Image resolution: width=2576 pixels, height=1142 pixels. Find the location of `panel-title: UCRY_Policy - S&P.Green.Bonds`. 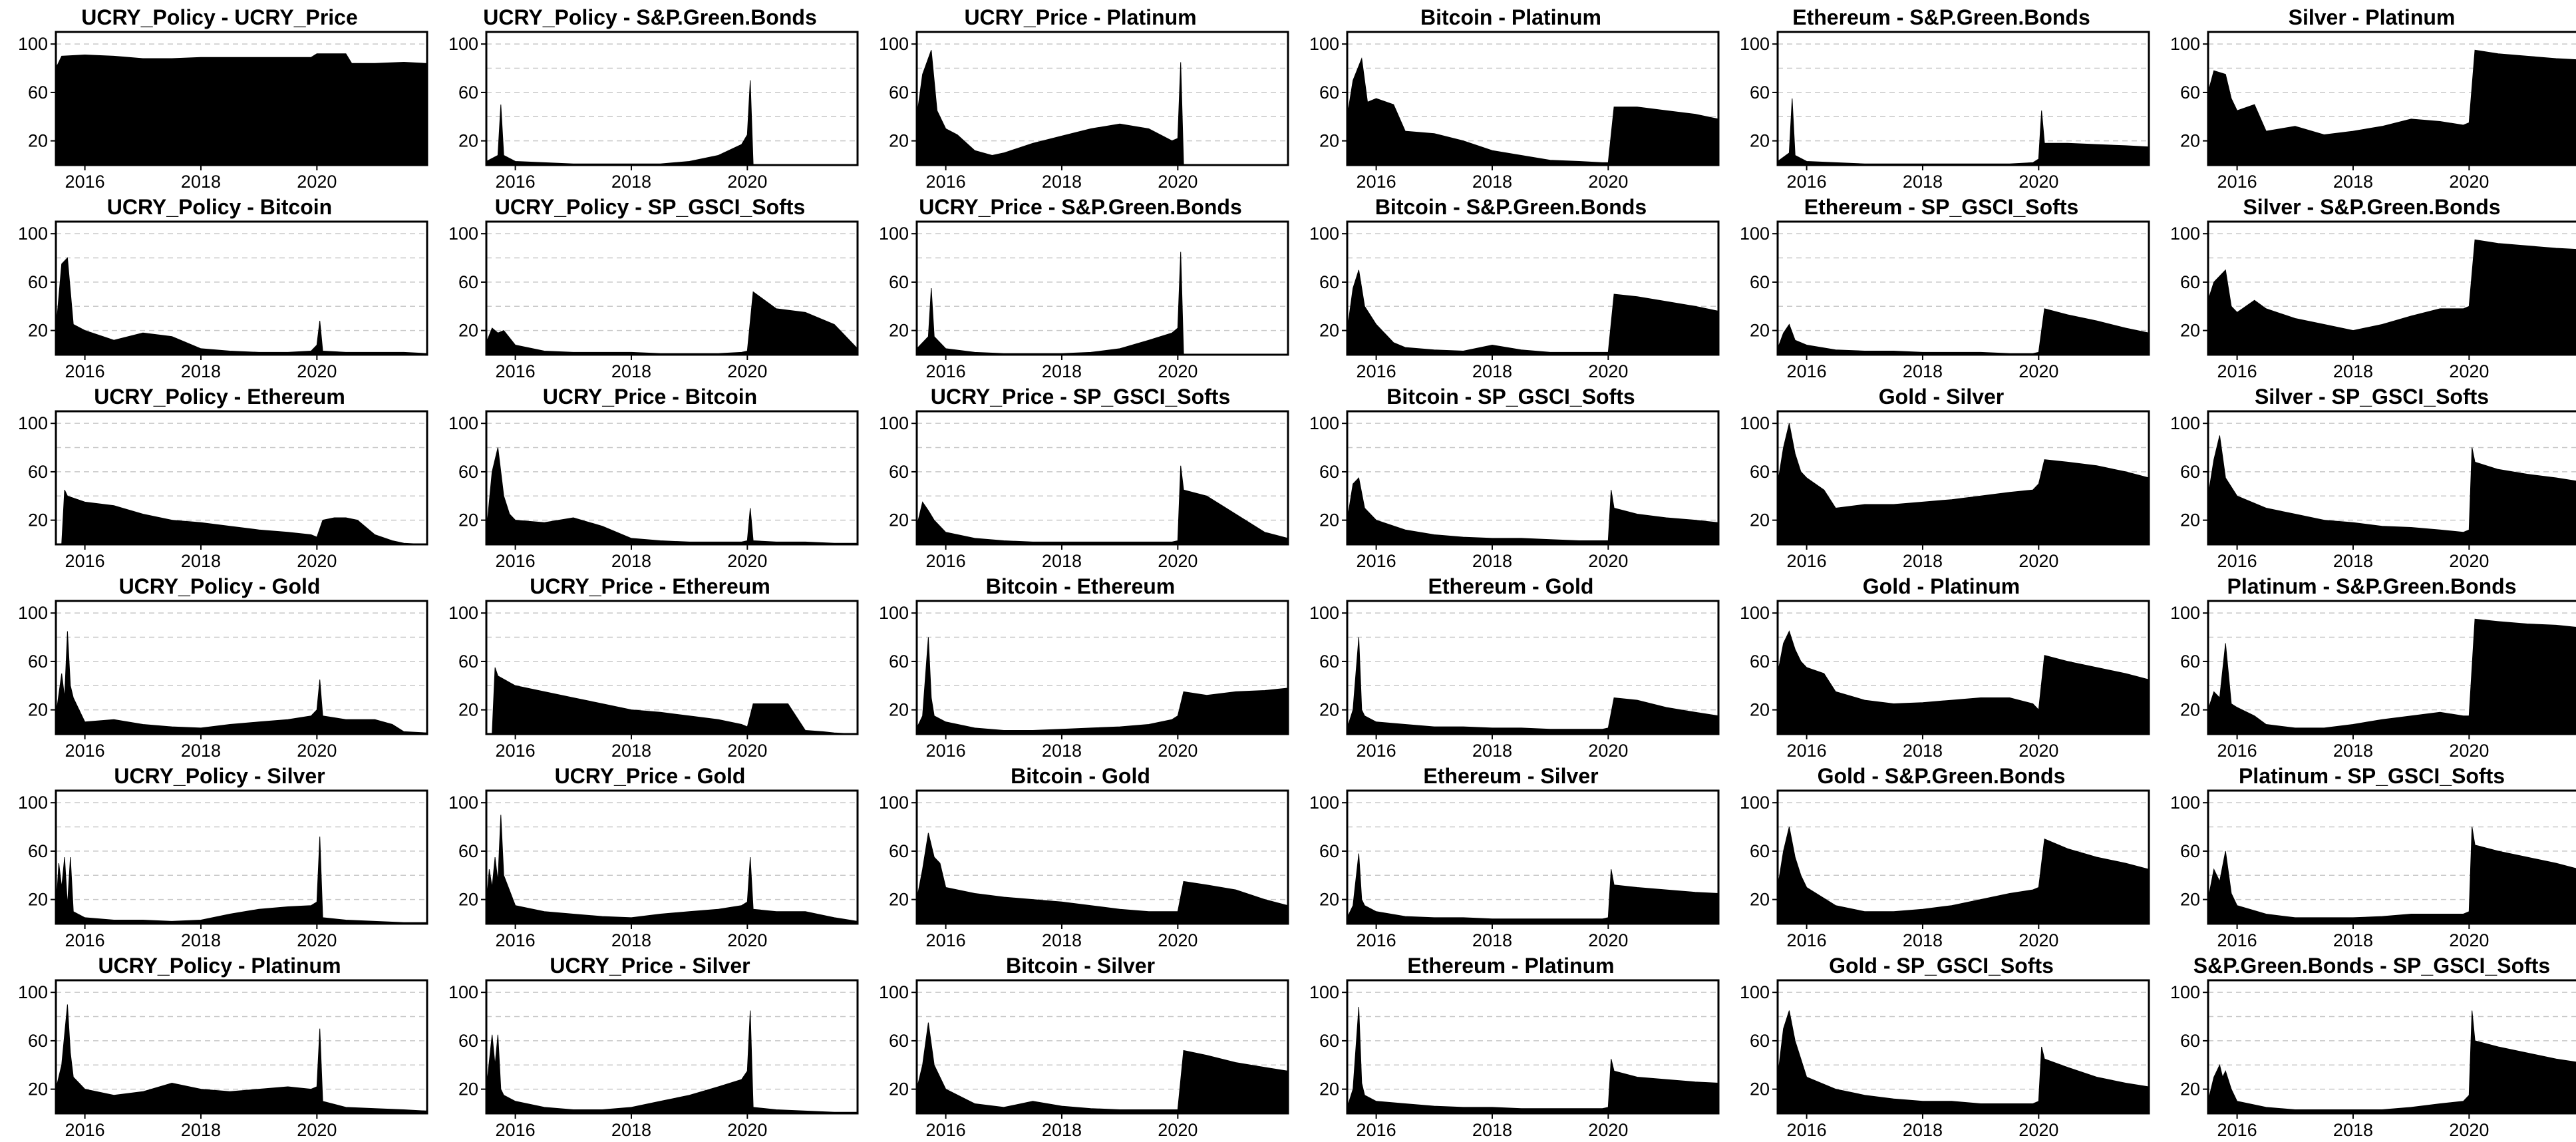

panel-title: UCRY_Policy - S&P.Green.Bonds is located at coordinates (650, 17).